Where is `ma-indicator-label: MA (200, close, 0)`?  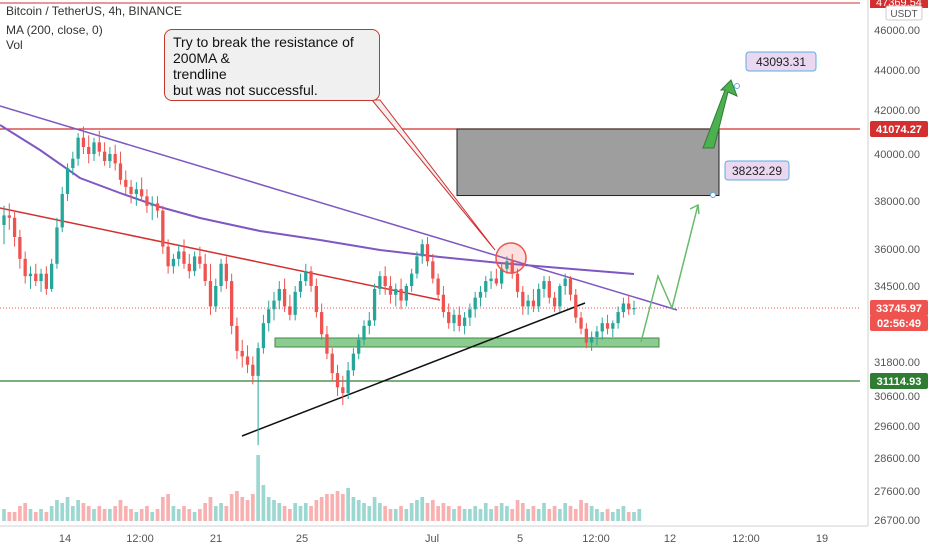 ma-indicator-label: MA (200, close, 0) is located at coordinates (54, 30).